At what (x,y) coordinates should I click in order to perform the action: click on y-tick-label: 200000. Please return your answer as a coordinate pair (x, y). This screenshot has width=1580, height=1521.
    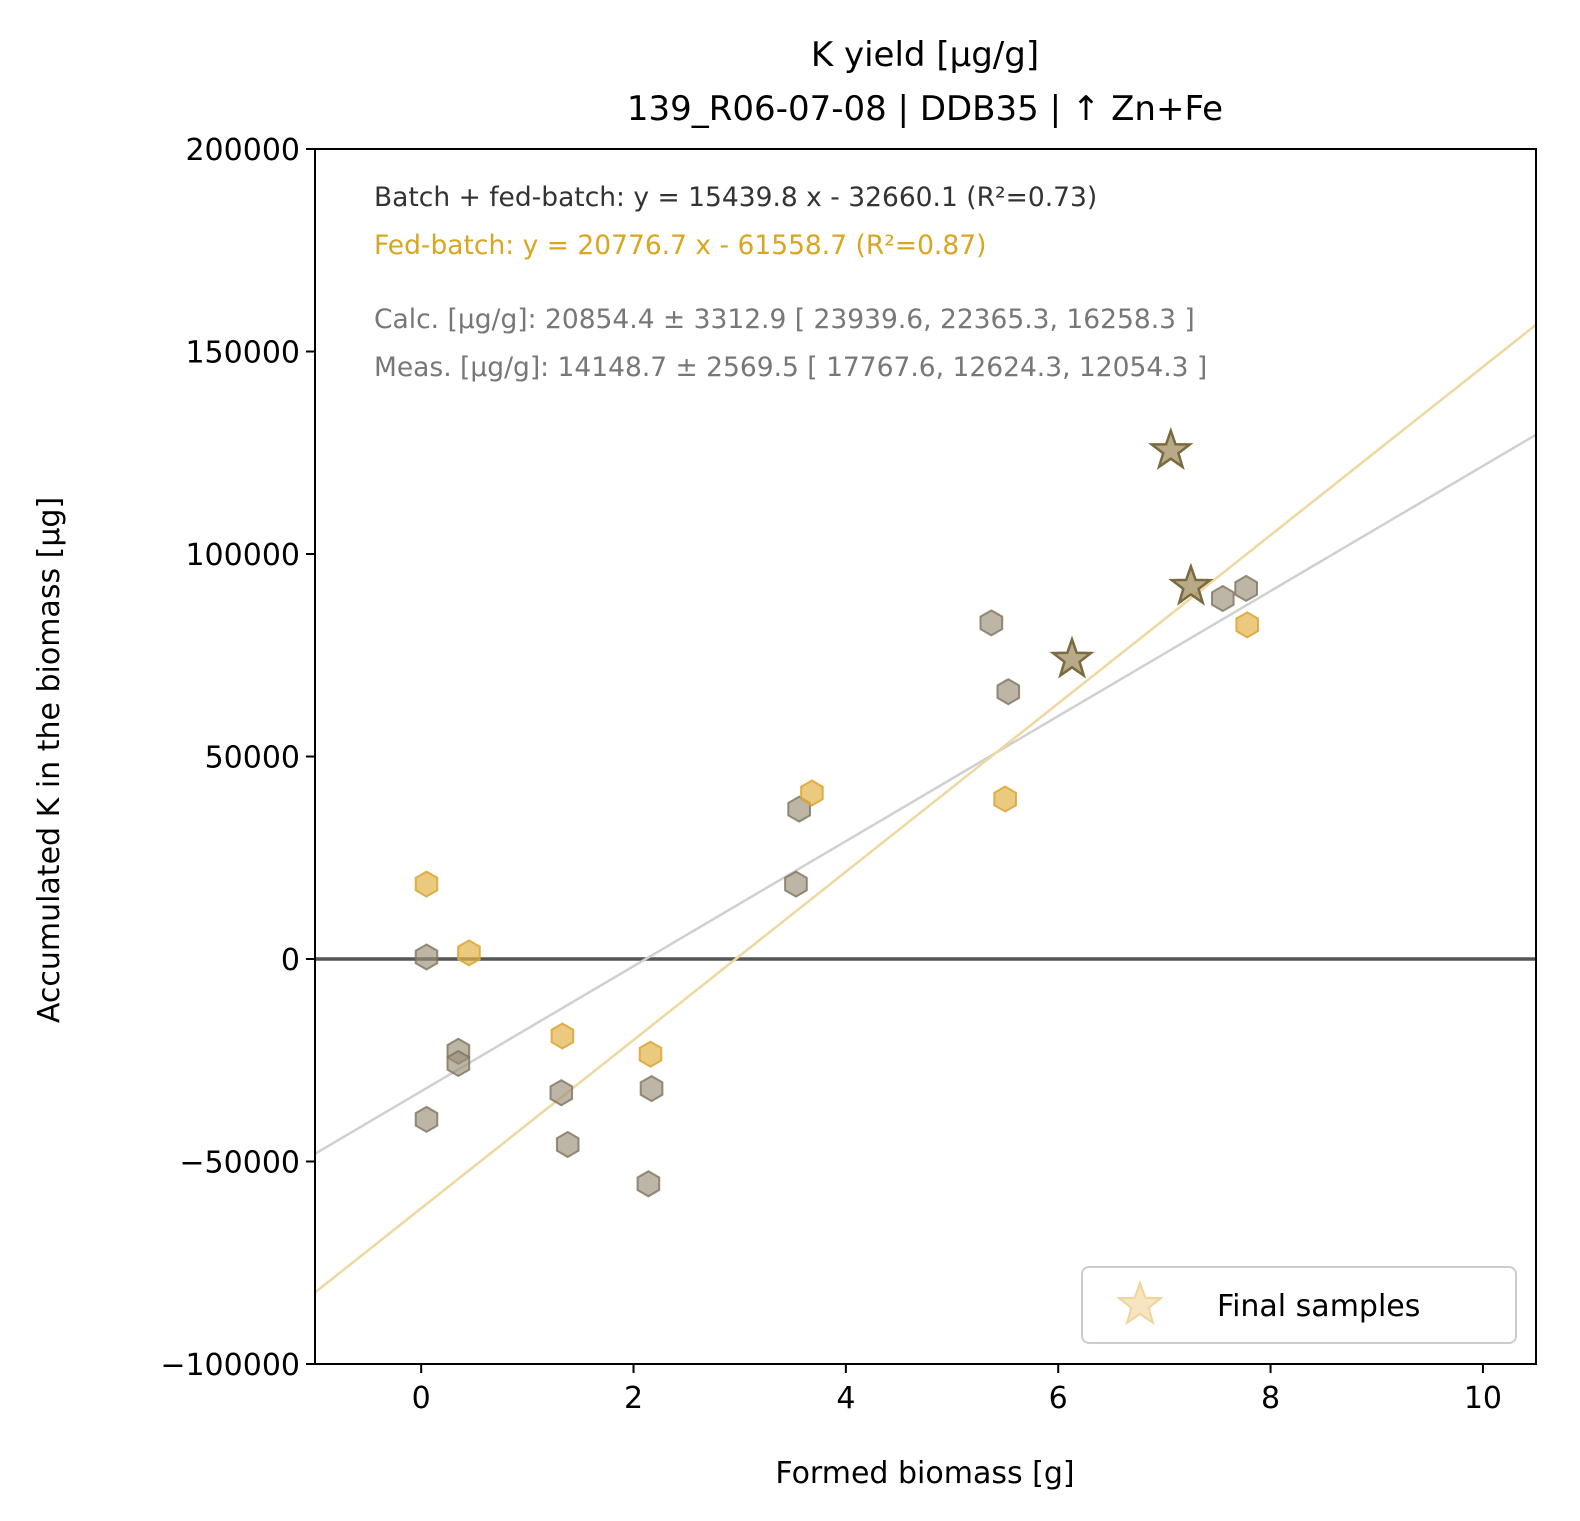
    Looking at the image, I should click on (242, 150).